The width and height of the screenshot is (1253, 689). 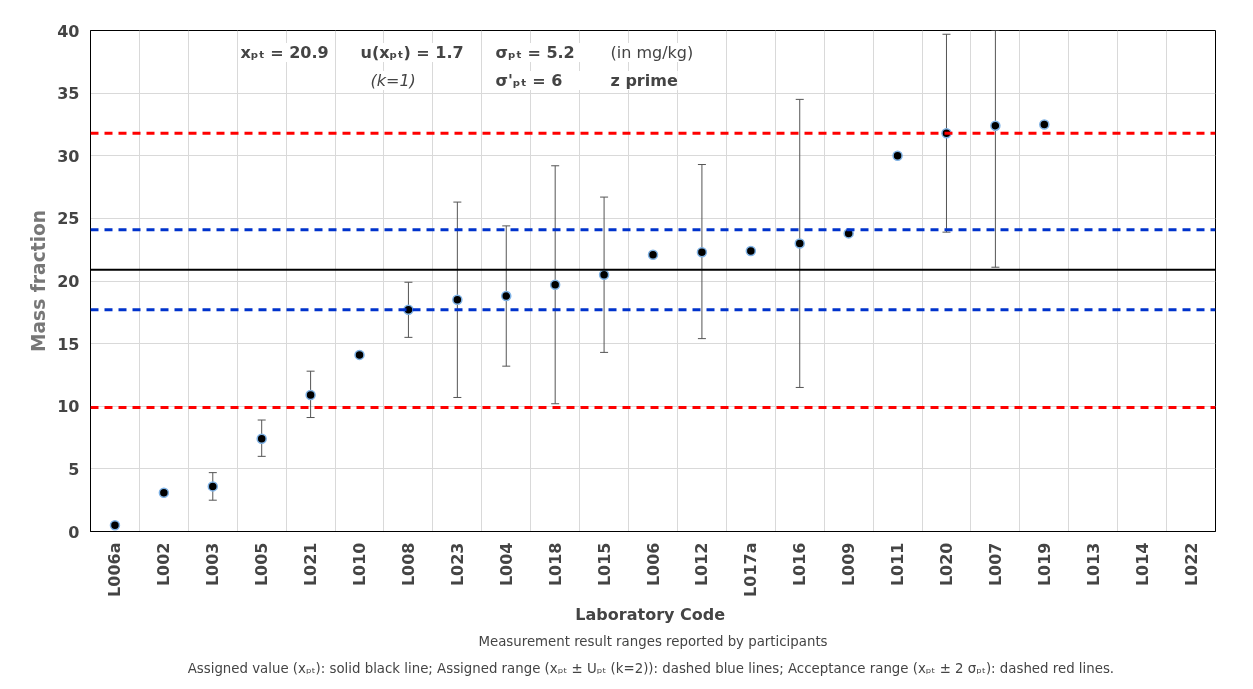 I want to click on y-axis-title: Mass fraction, so click(x=39, y=281).